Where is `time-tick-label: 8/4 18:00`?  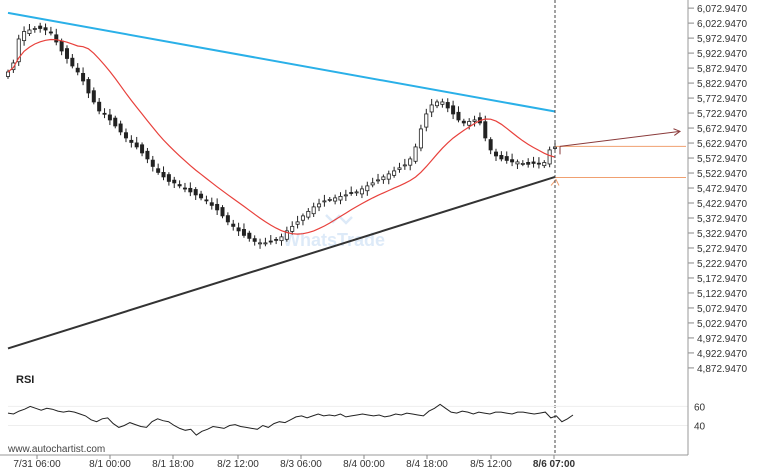 time-tick-label: 8/4 18:00 is located at coordinates (427, 464).